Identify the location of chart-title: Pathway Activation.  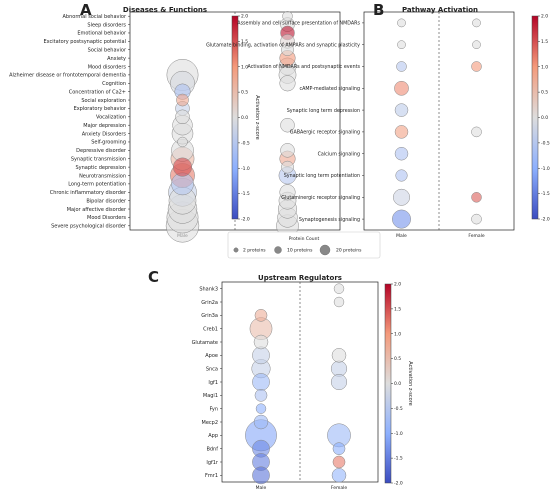
(440, 10).